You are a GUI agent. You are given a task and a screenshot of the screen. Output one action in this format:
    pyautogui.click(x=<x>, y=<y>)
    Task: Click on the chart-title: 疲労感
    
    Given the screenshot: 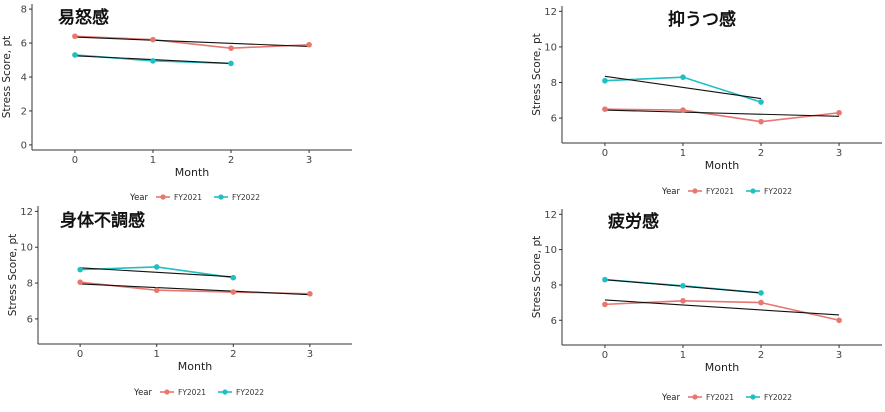 What is the action you would take?
    pyautogui.click(x=633, y=221)
    